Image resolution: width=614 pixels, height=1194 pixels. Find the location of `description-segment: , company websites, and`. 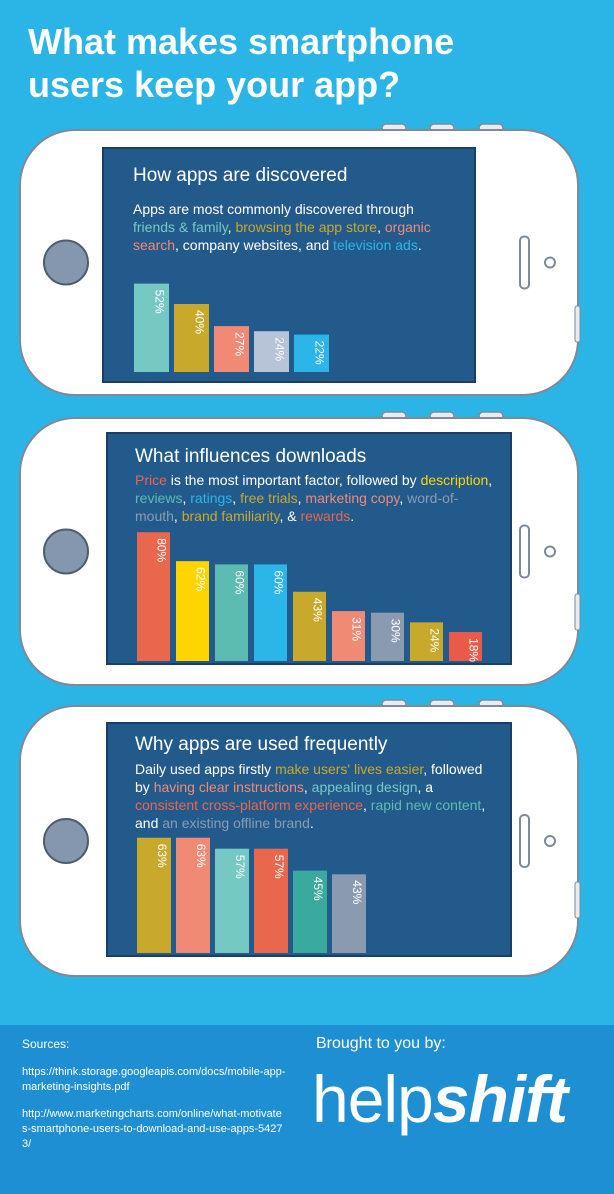

description-segment: , company websites, and is located at coordinates (254, 245).